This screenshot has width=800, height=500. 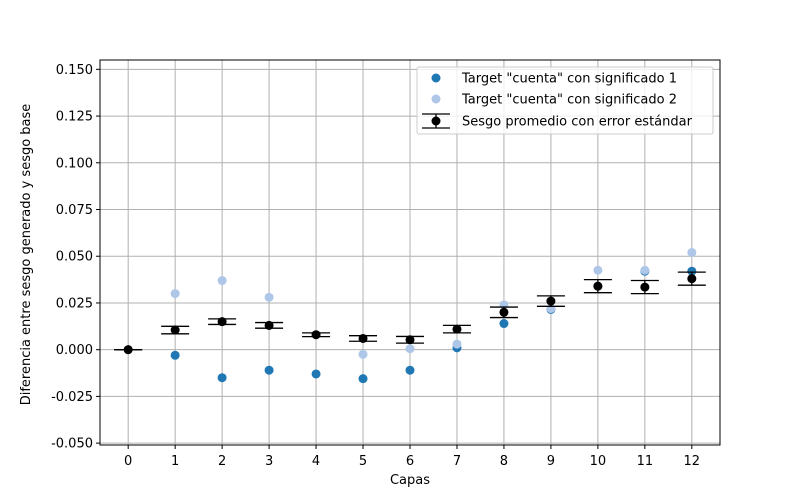 What do you see at coordinates (569, 79) in the screenshot?
I see `legend-label-meaning1: Target "cuenta" con significado 1` at bounding box center [569, 79].